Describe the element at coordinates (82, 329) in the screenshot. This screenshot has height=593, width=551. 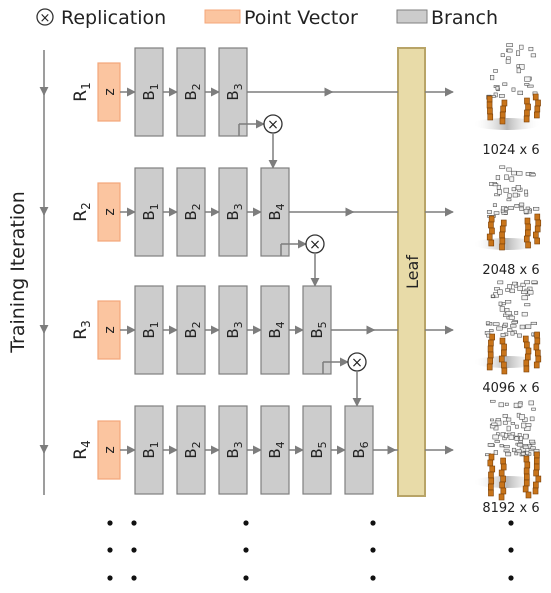
I see `row-label: R3` at that location.